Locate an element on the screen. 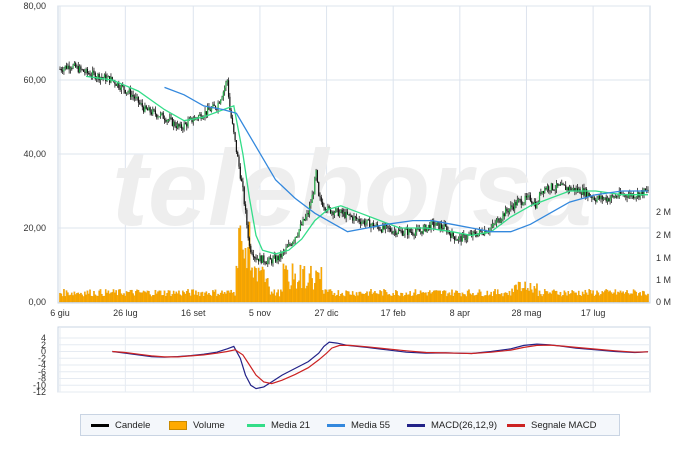 This screenshot has width=700, height=451. price-tick-label: 60,00 is located at coordinates (34, 80).